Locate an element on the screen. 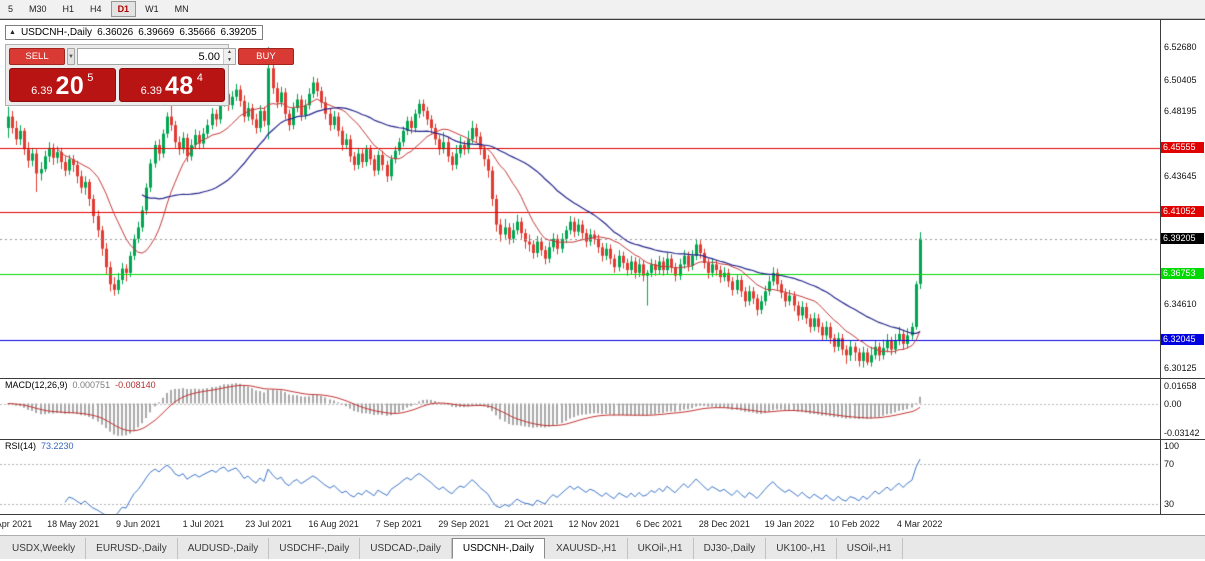  timeframe-button-m30: M30 is located at coordinates (38, 9).